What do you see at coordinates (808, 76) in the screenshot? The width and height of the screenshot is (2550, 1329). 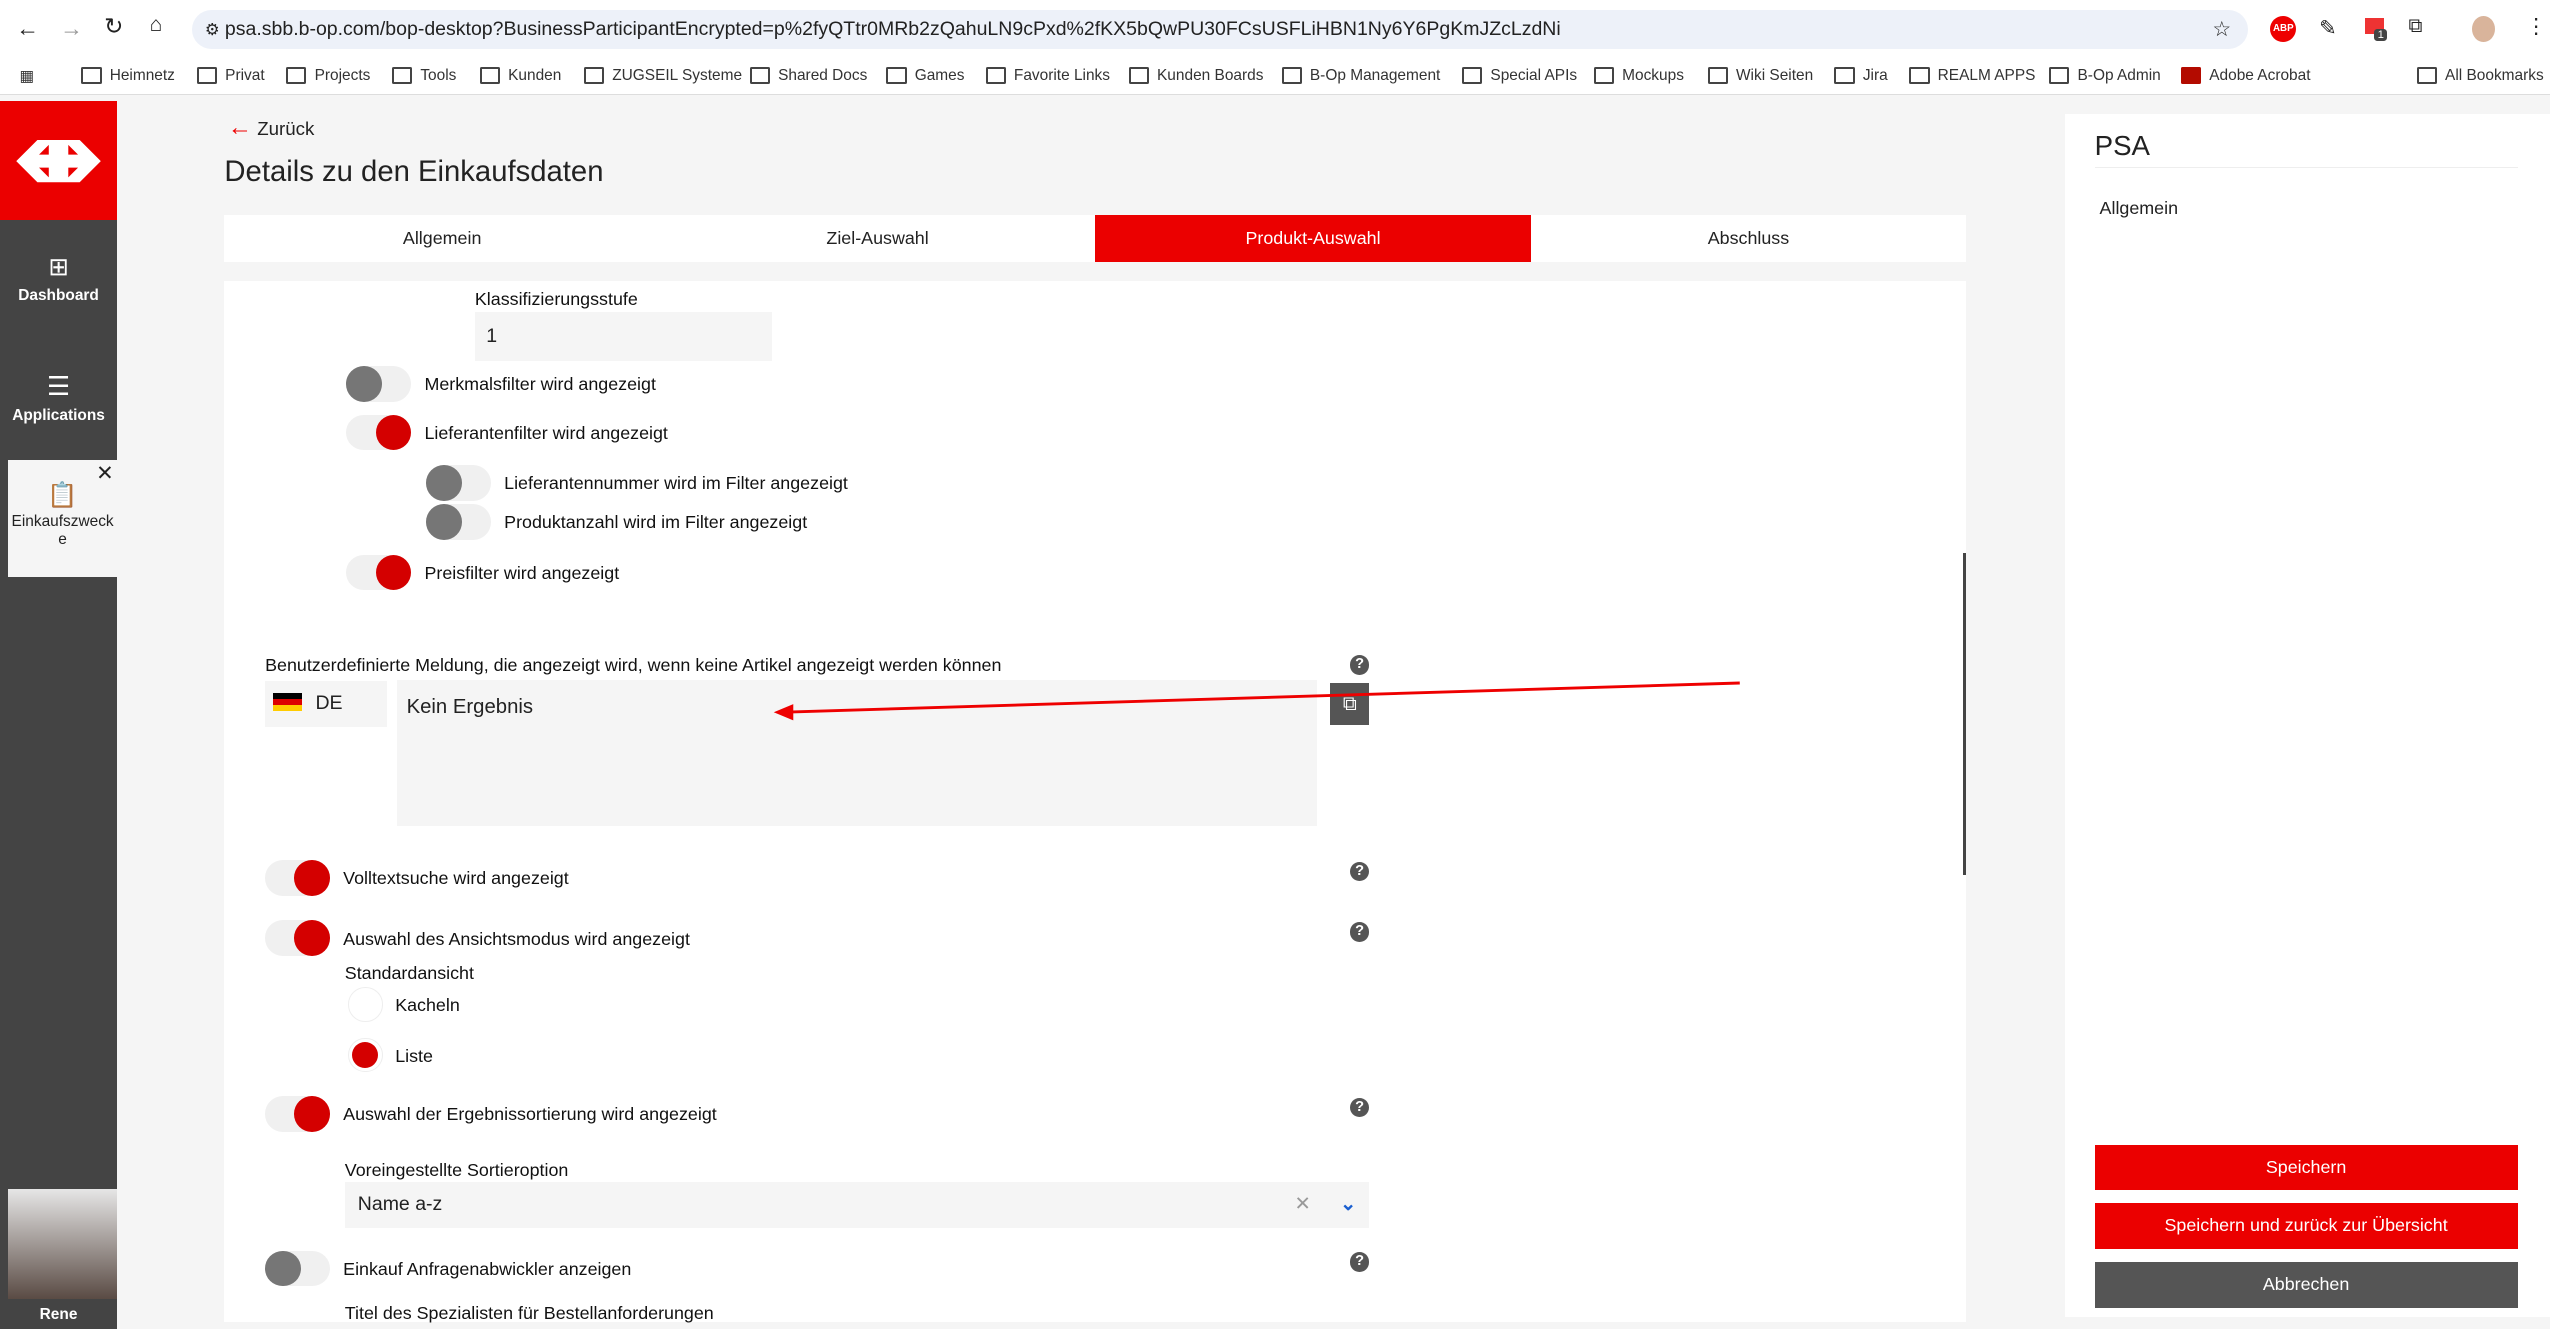 I see `bookmark-item: Shared Docs` at bounding box center [808, 76].